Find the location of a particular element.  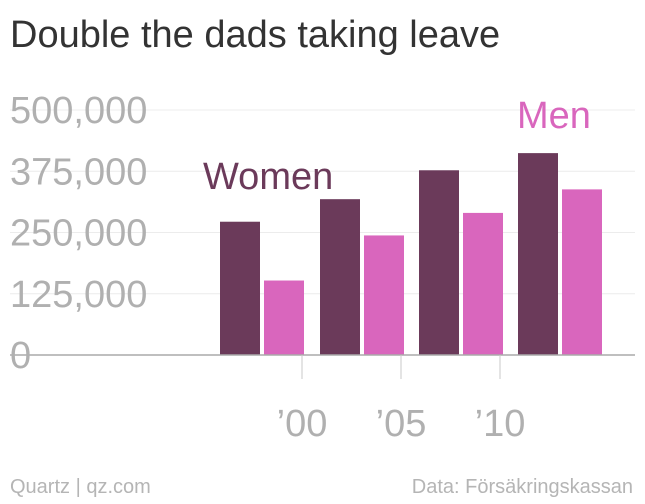

bar-women-2012 is located at coordinates (538, 254).